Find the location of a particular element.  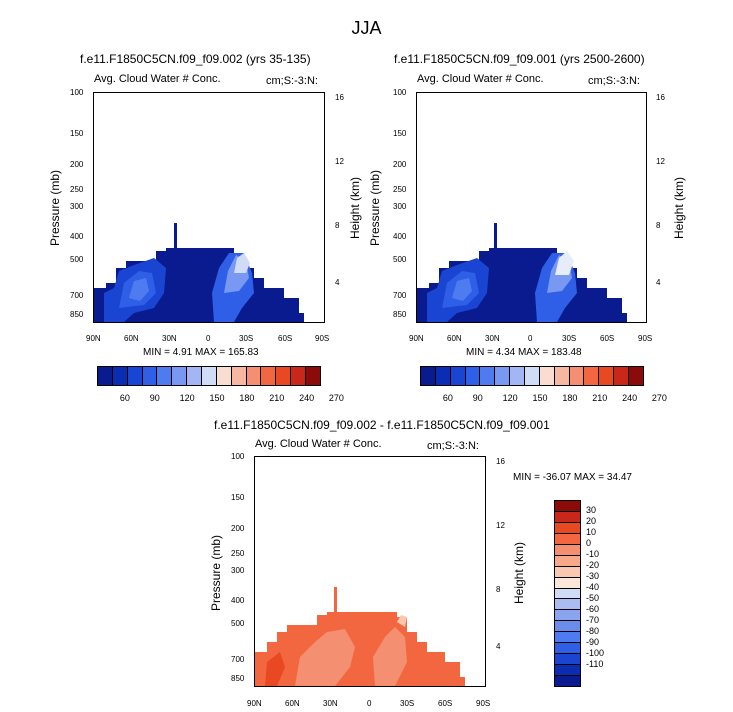

panel-1-spike is located at coordinates (175, 235).